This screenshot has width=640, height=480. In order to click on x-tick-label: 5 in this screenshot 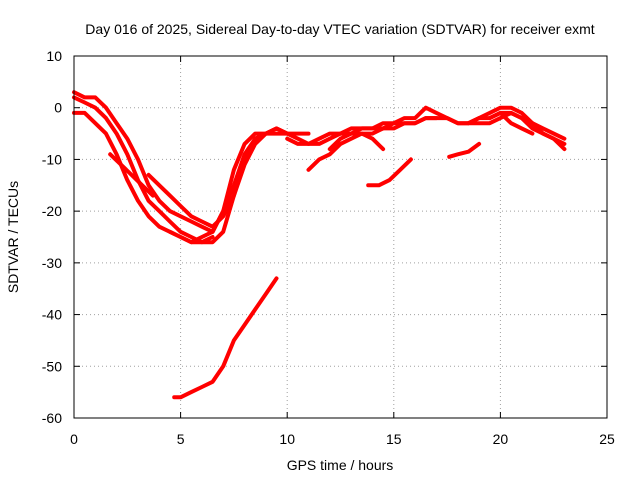, I will do `click(181, 439)`.